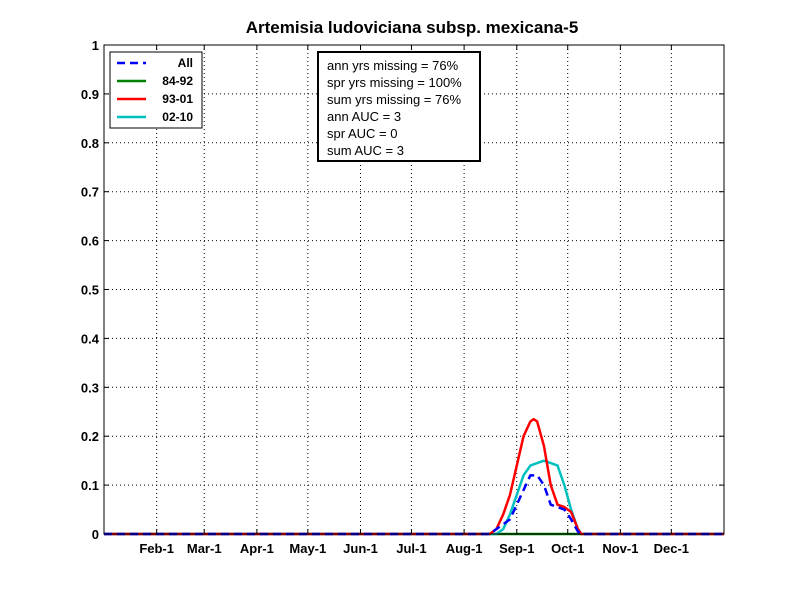  What do you see at coordinates (394, 82) in the screenshot?
I see `stats-line: spr yrs missing = 100%` at bounding box center [394, 82].